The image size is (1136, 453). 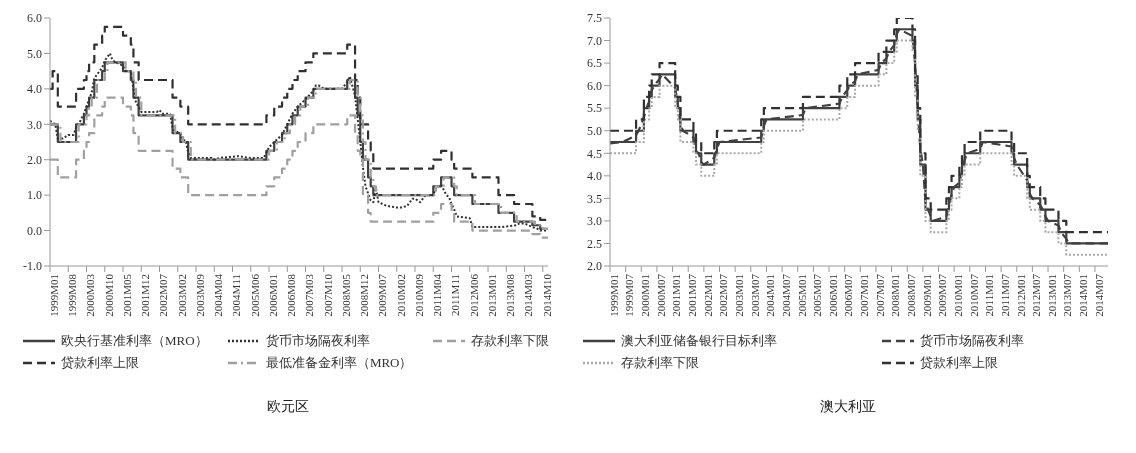 What do you see at coordinates (911, 295) in the screenshot?
I see `x-tick-label: 2008M07` at bounding box center [911, 295].